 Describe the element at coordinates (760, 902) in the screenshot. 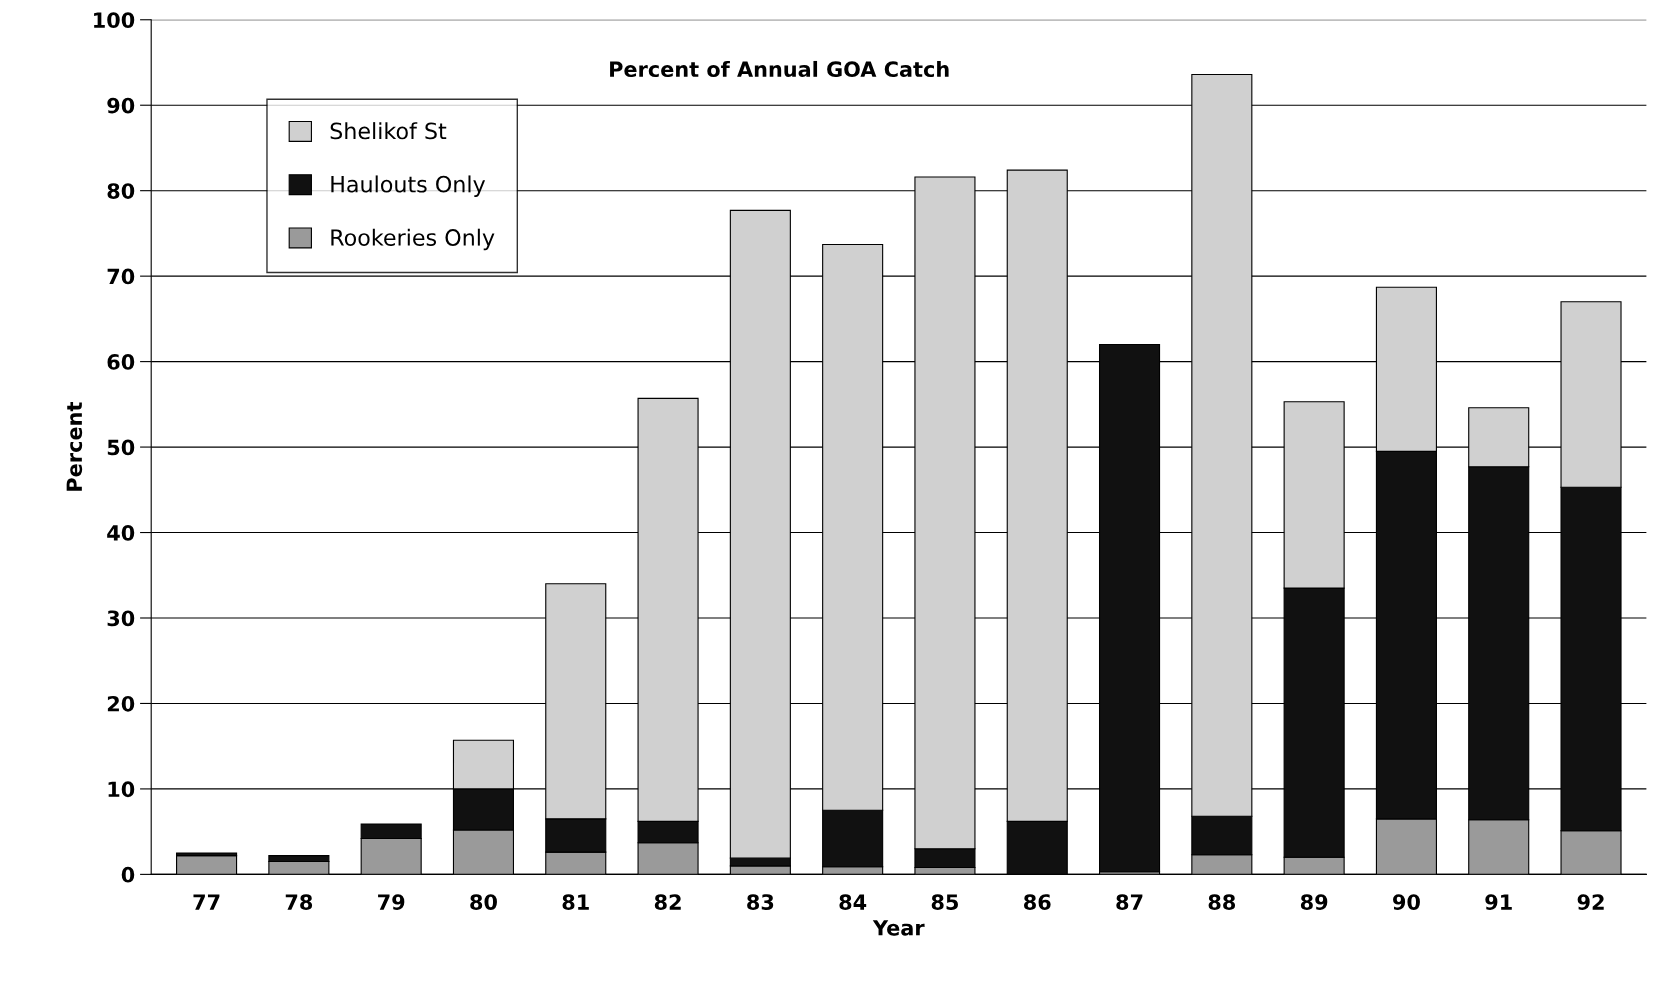

I see `x-tick-label: 83` at that location.